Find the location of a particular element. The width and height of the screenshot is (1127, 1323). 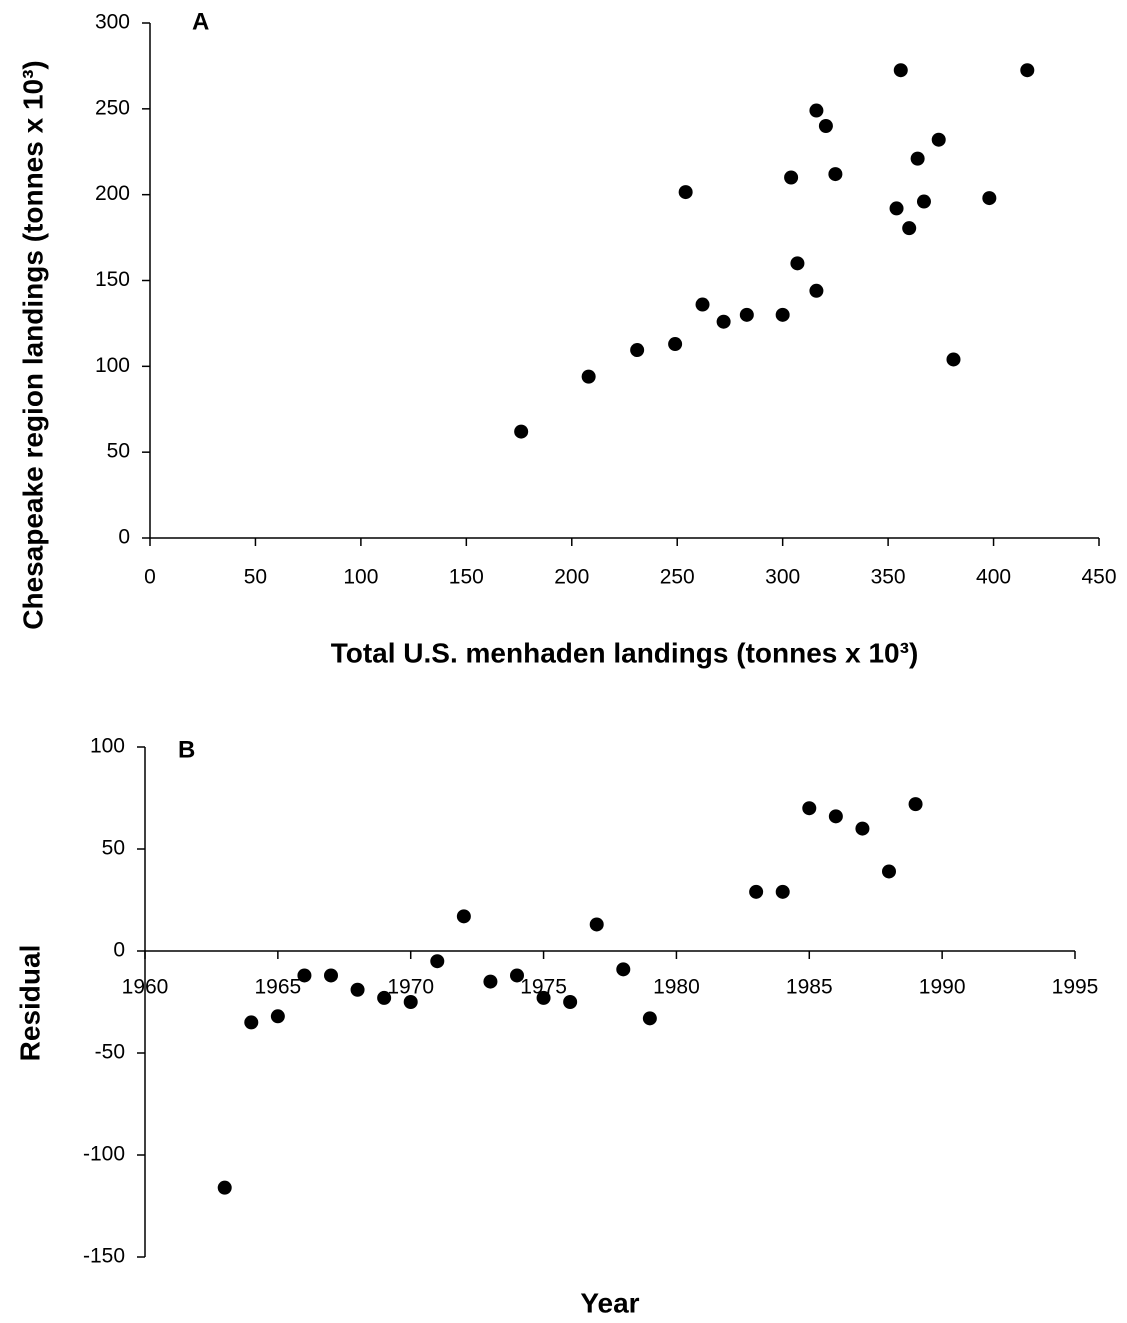

x-tick-label: 1970 is located at coordinates (410, 987).